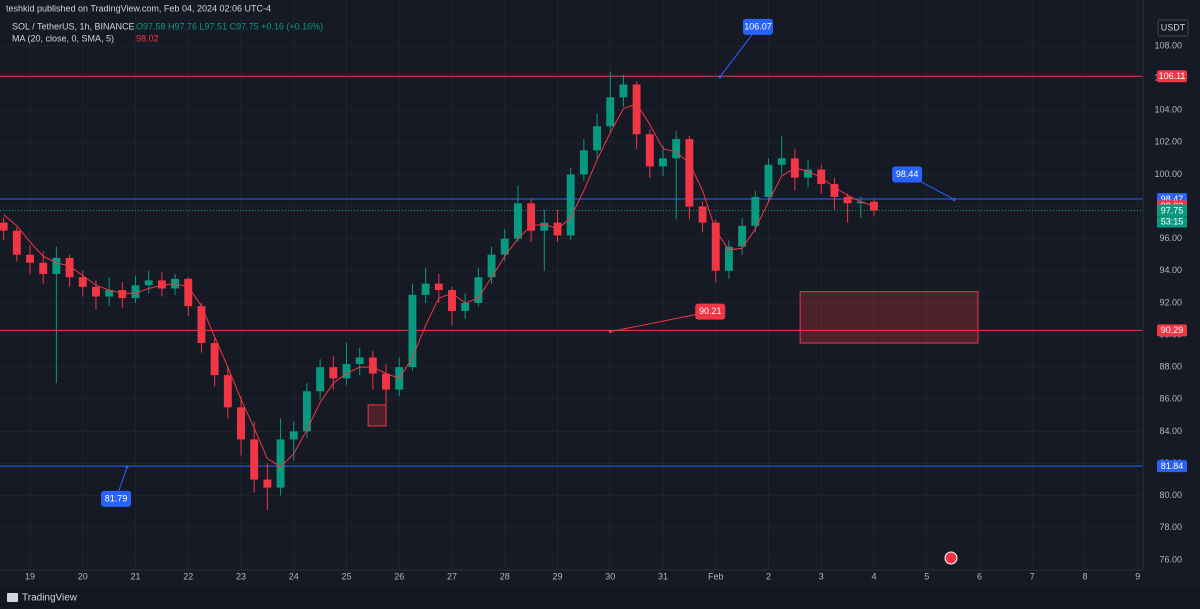 The image size is (1200, 609). Describe the element at coordinates (979, 576) in the screenshot. I see `x-tick-label: 6` at that location.